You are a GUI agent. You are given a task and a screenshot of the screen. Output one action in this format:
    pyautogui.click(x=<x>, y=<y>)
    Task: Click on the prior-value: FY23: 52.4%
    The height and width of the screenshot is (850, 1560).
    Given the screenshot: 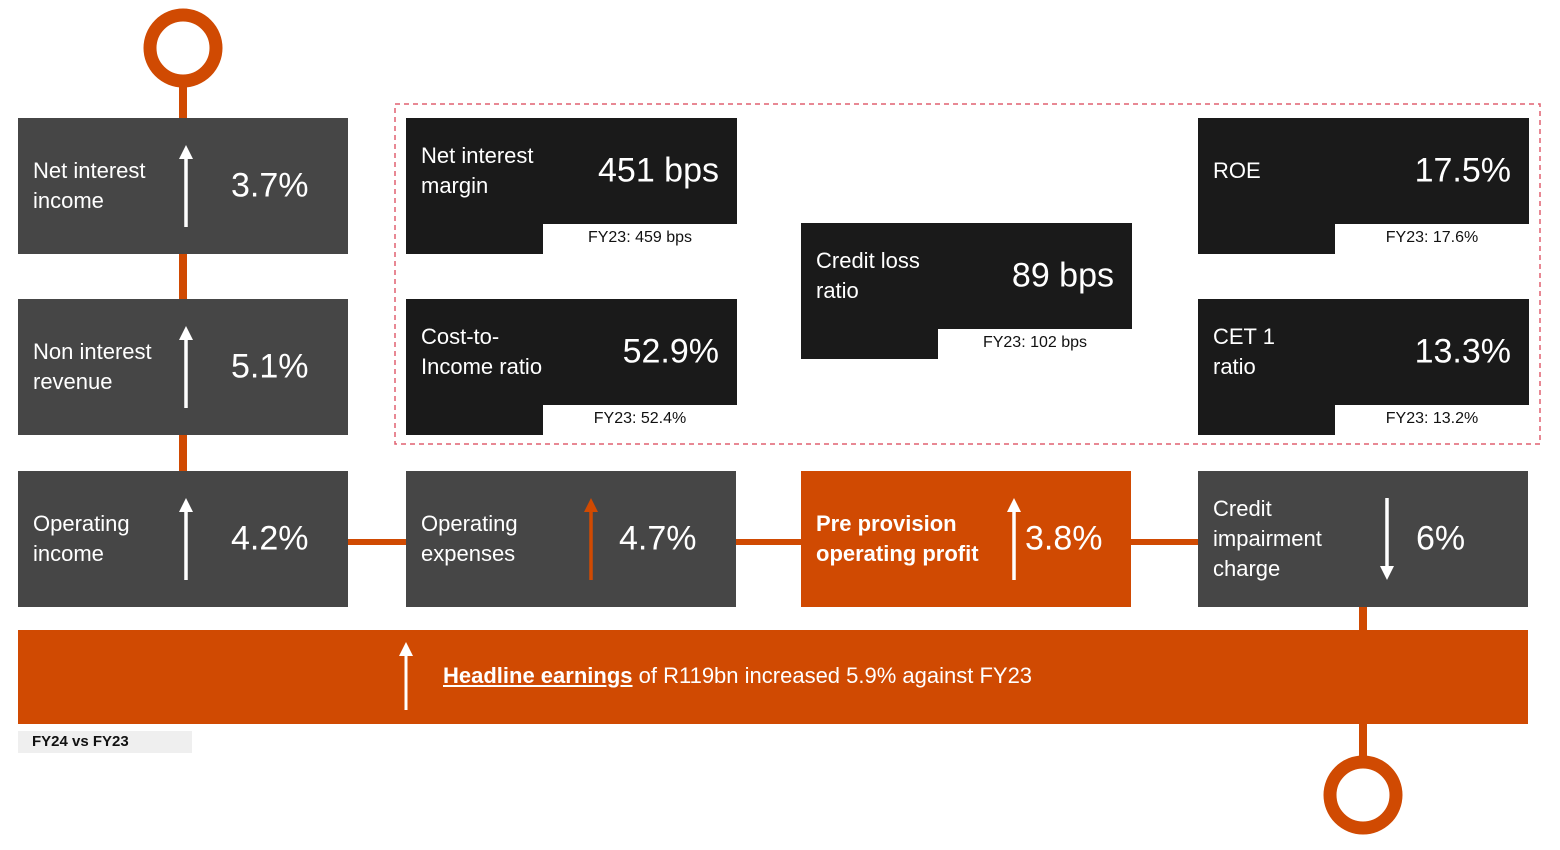 What is the action you would take?
    pyautogui.click(x=640, y=418)
    